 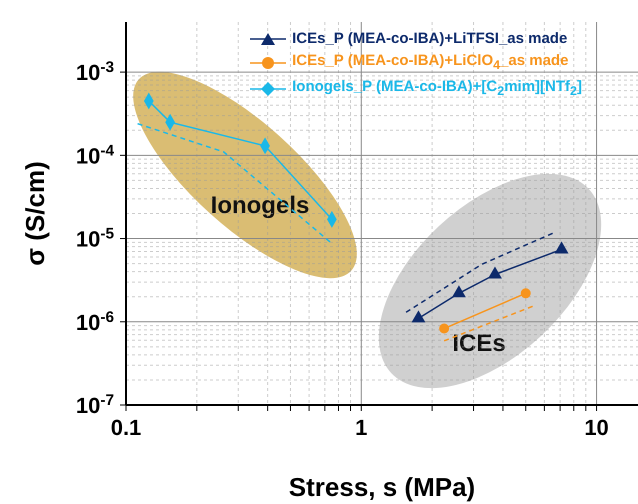 What do you see at coordinates (95, 321) in the screenshot?
I see `y-tick-label: 10$^{-6}$` at bounding box center [95, 321].